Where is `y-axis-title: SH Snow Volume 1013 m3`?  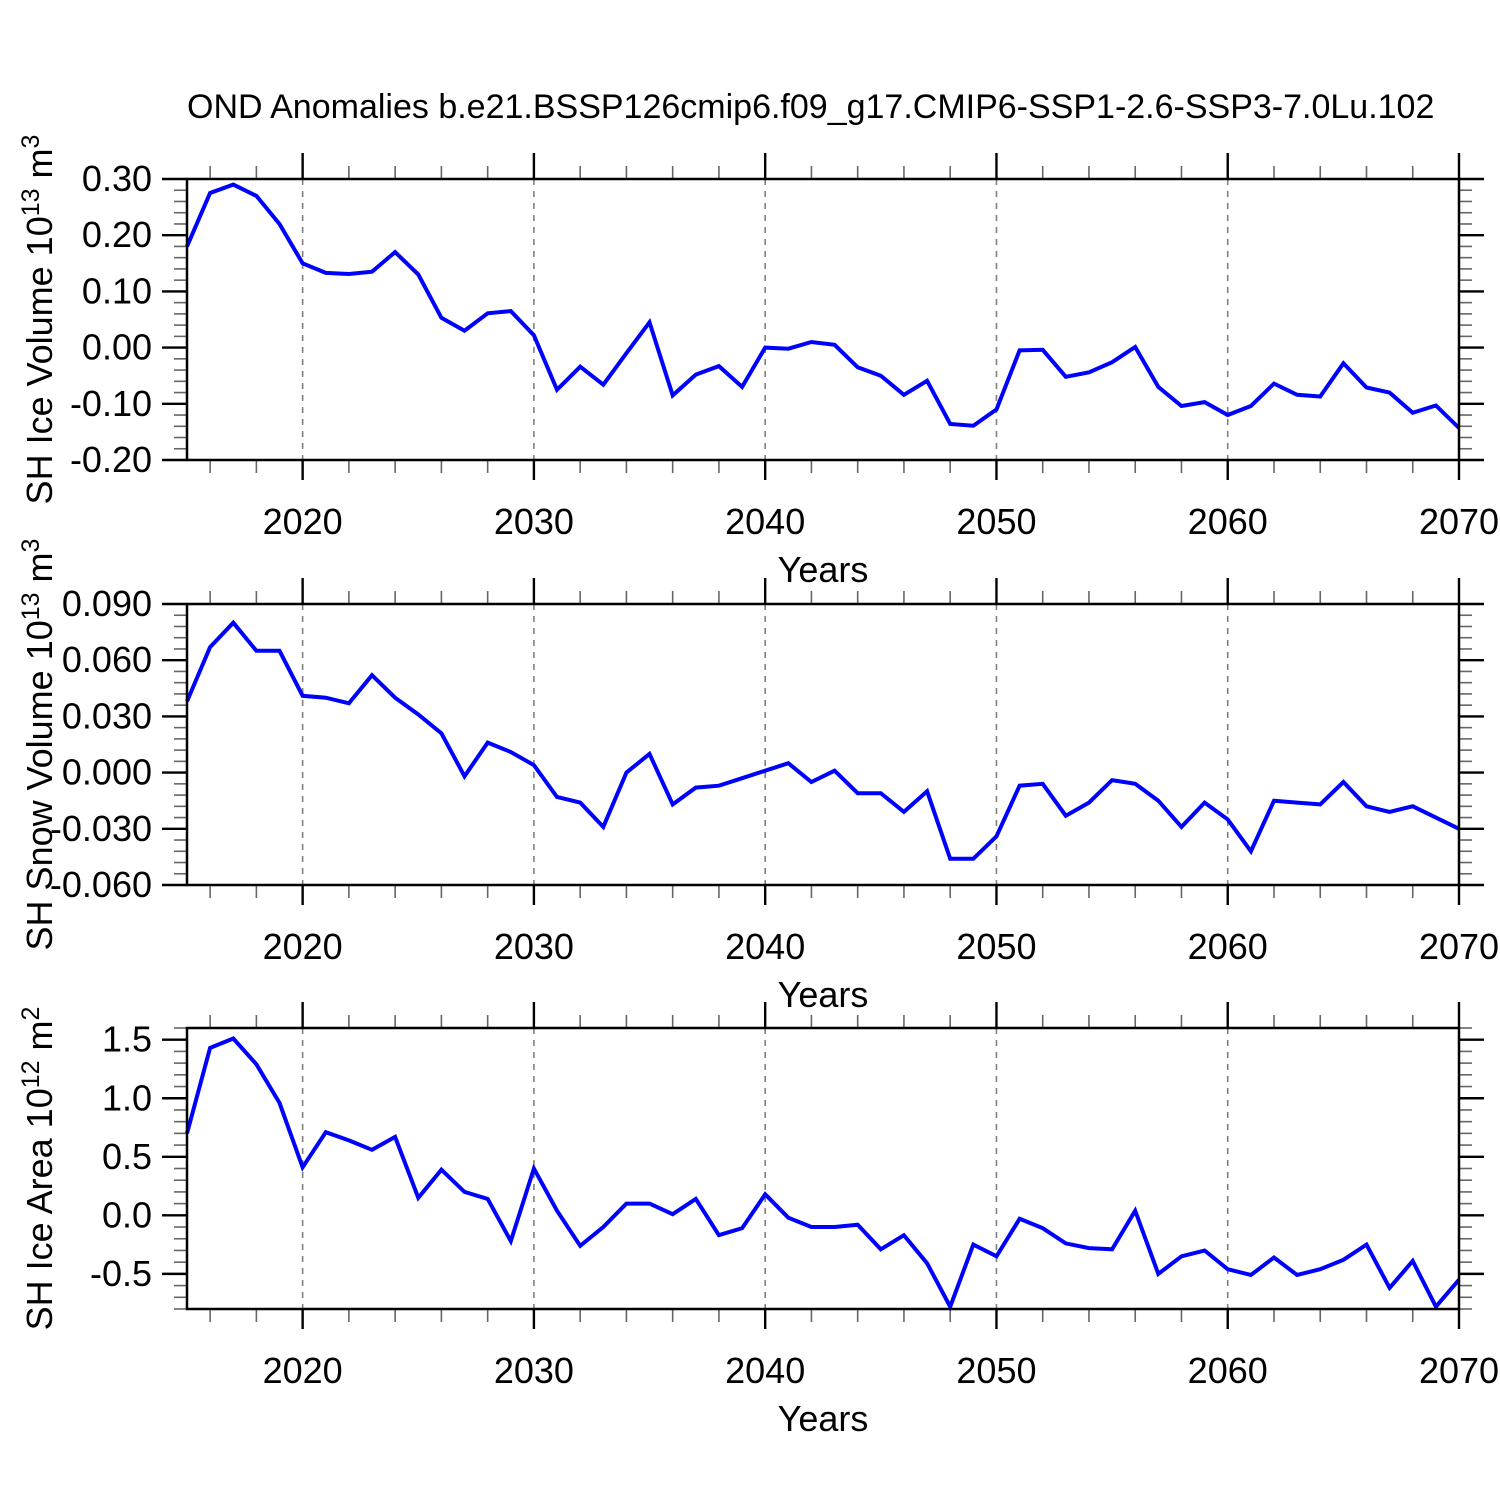
y-axis-title: SH Snow Volume 1013 m3 is located at coordinates (38, 745).